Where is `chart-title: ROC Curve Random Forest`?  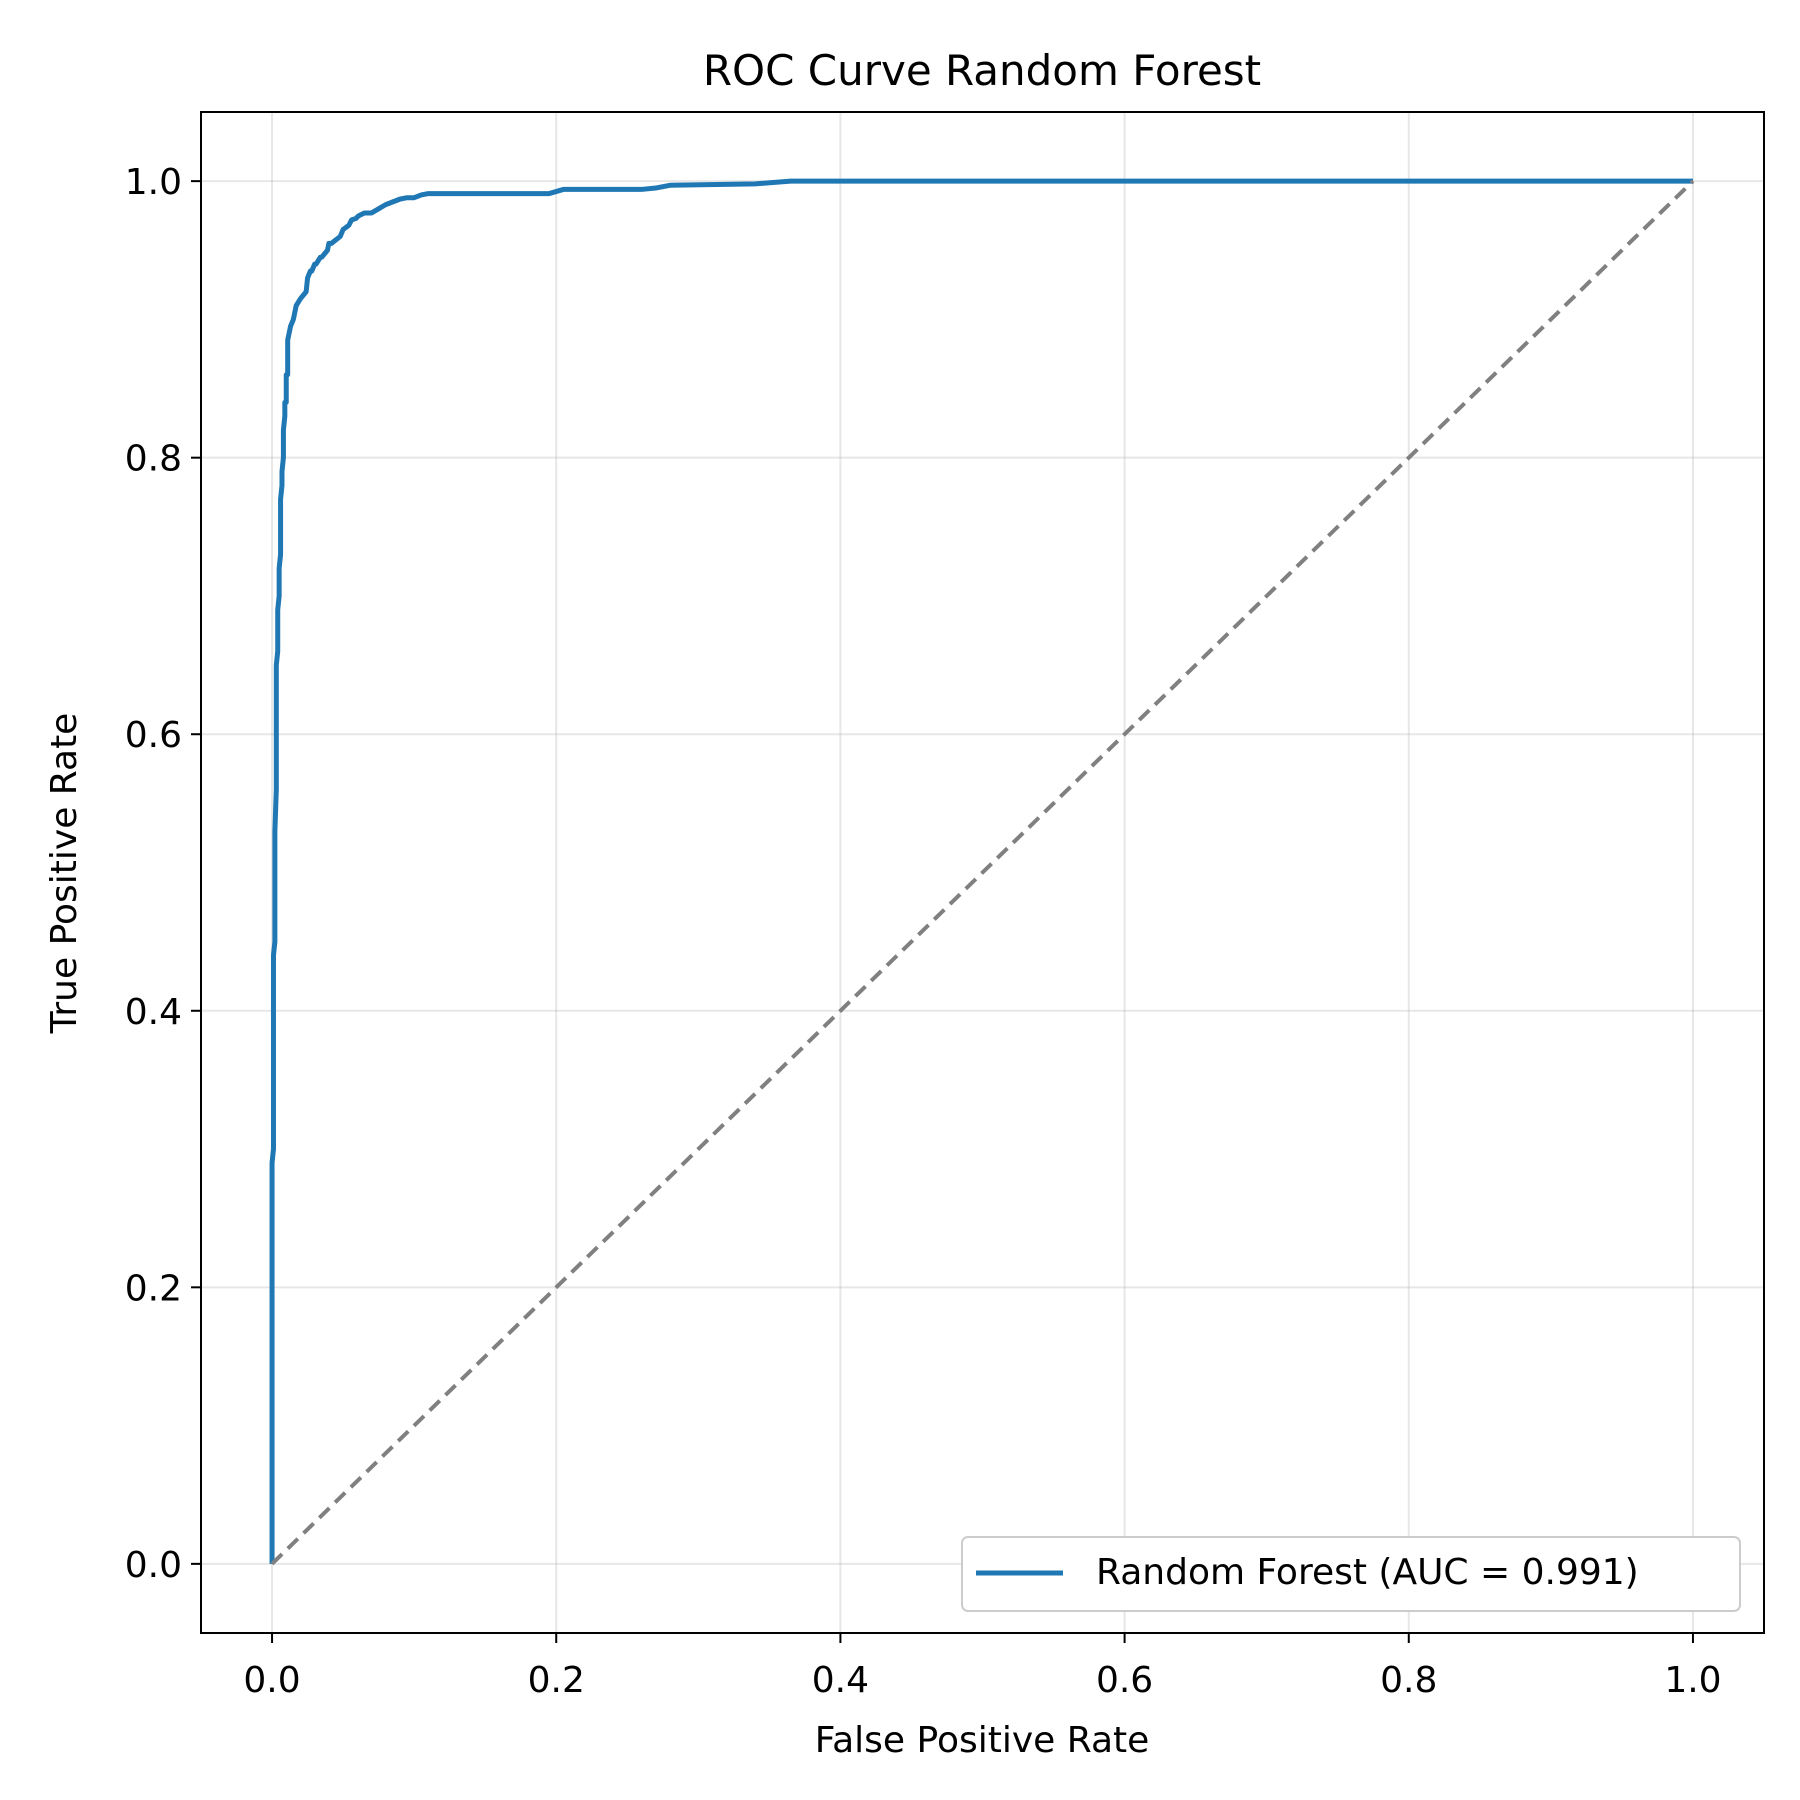 chart-title: ROC Curve Random Forest is located at coordinates (982, 70).